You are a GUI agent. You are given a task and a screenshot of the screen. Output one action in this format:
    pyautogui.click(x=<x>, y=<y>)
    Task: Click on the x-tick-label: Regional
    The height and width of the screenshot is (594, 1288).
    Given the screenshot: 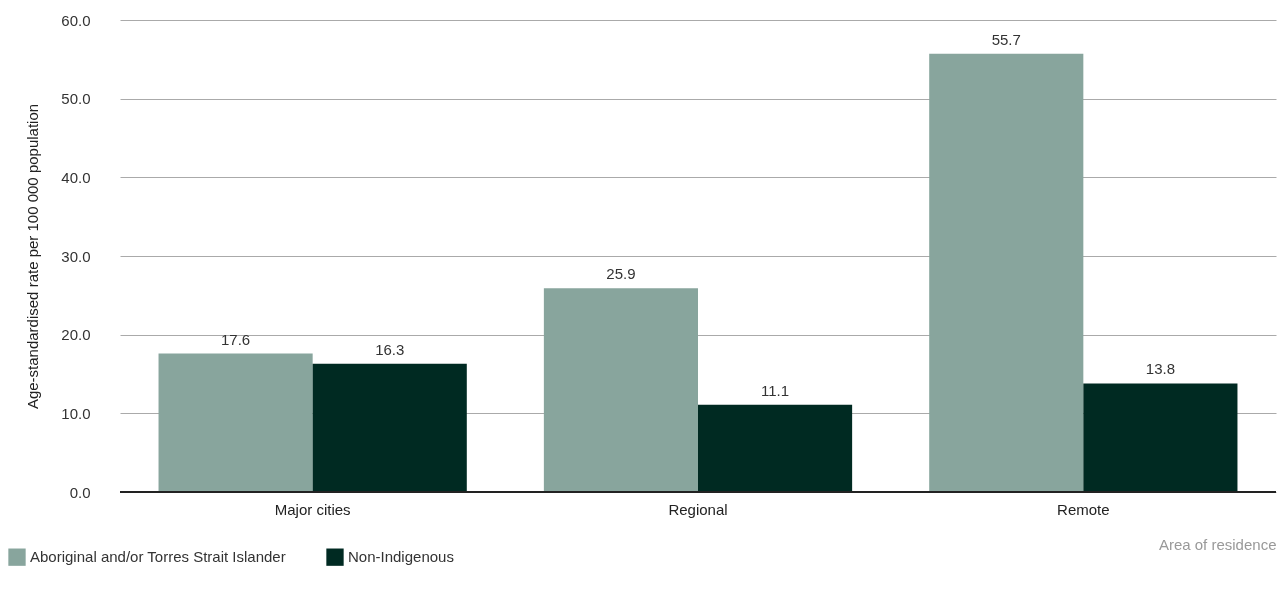 What is the action you would take?
    pyautogui.click(x=698, y=509)
    